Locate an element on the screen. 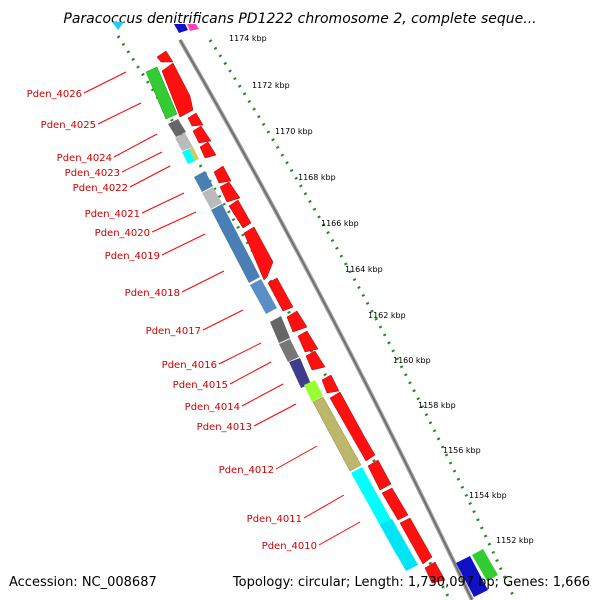 The height and width of the screenshot is (600, 600). gene-4016-grey is located at coordinates (289, 350).